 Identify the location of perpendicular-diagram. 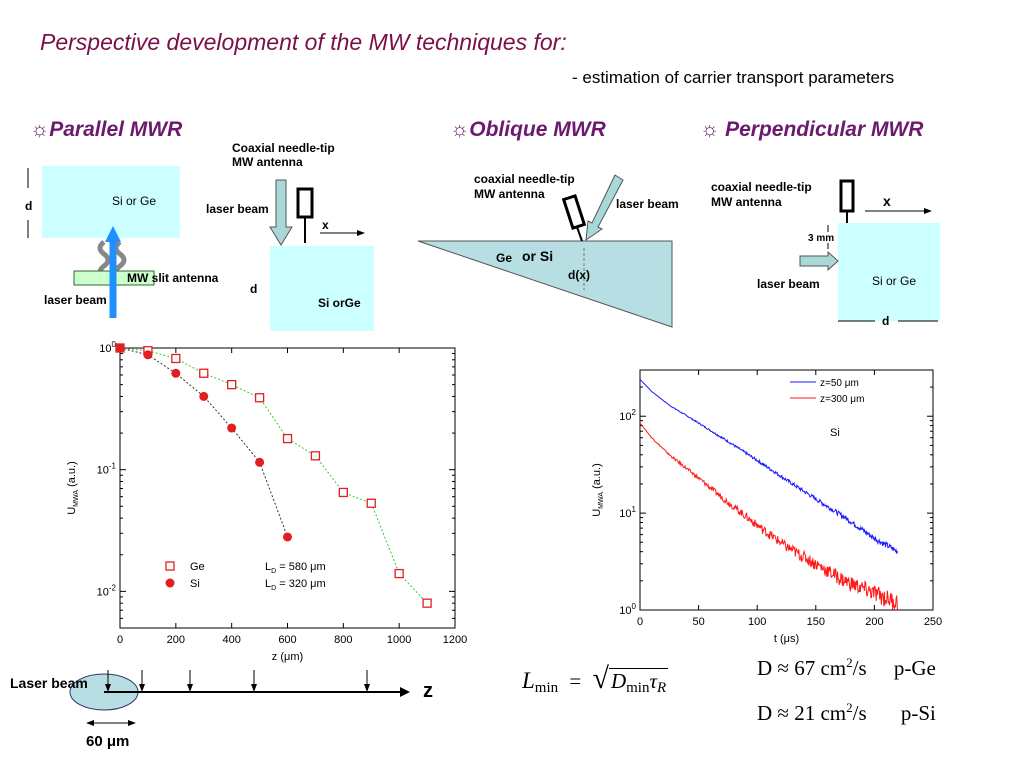
(869, 250).